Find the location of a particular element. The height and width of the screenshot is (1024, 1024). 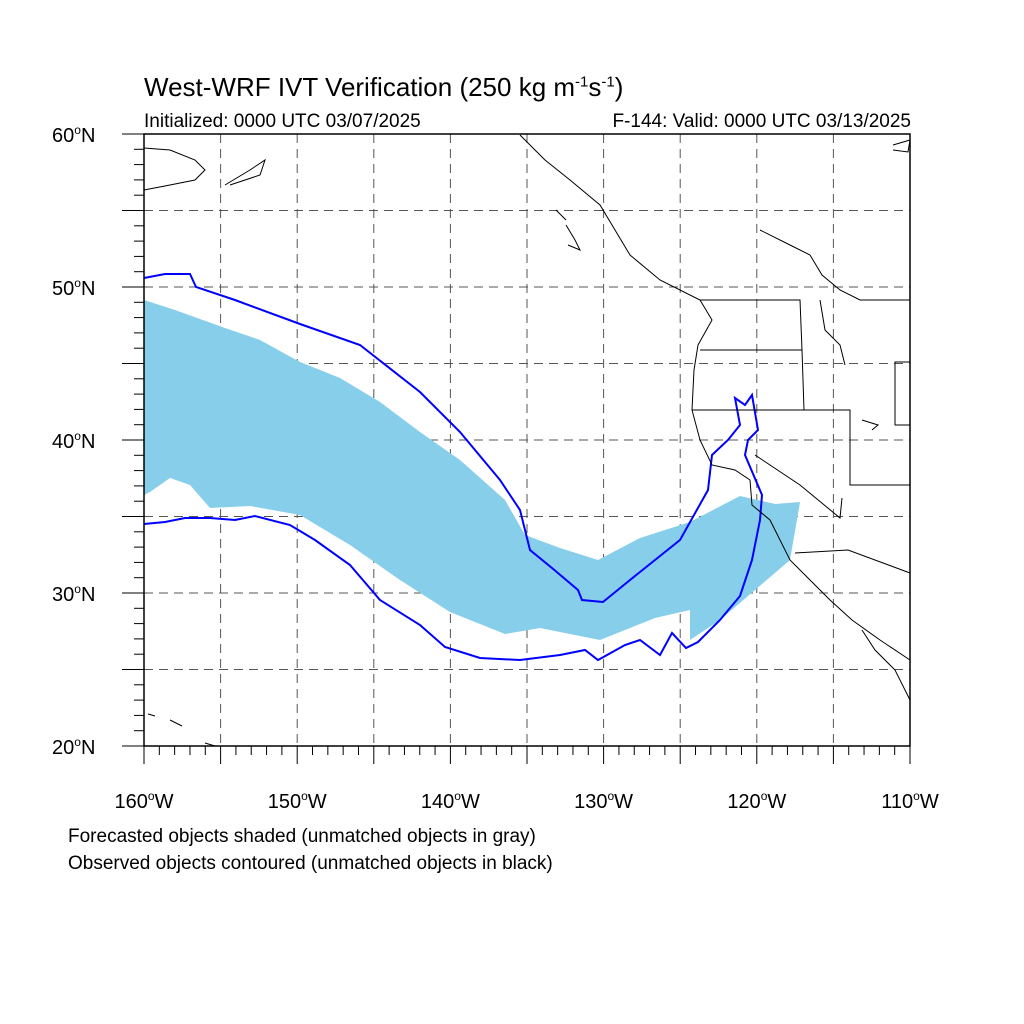

lon-label: 110oW is located at coordinates (910, 801).